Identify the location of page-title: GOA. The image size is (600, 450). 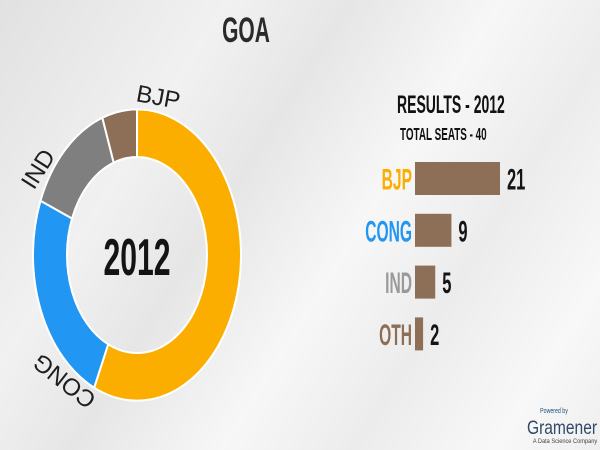
(246, 31).